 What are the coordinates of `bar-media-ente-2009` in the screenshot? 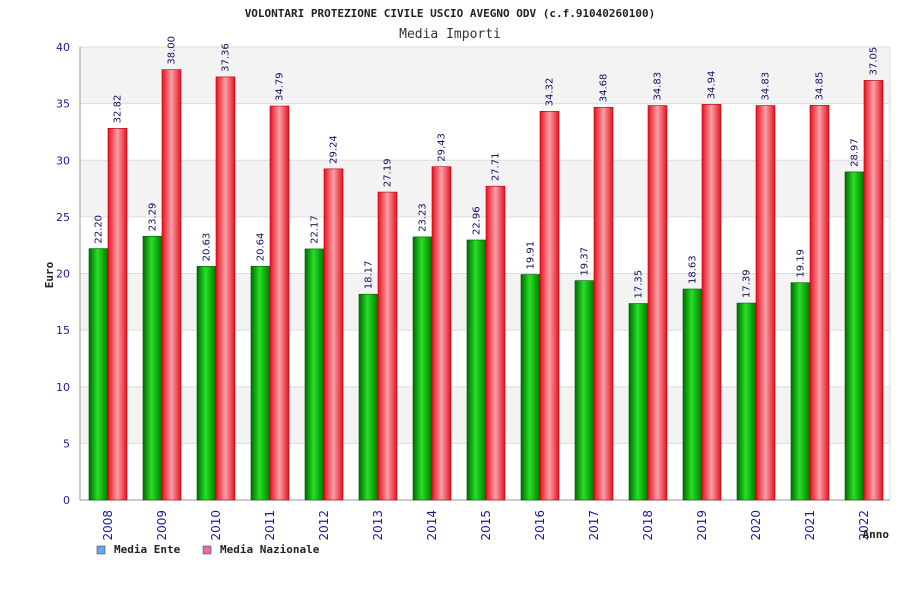 It's located at (152, 368).